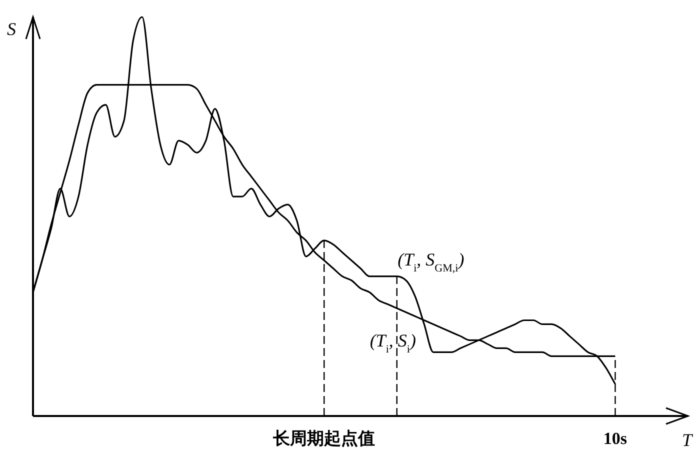 The height and width of the screenshot is (458, 700). I want to click on y-axis-title: S, so click(11, 29).